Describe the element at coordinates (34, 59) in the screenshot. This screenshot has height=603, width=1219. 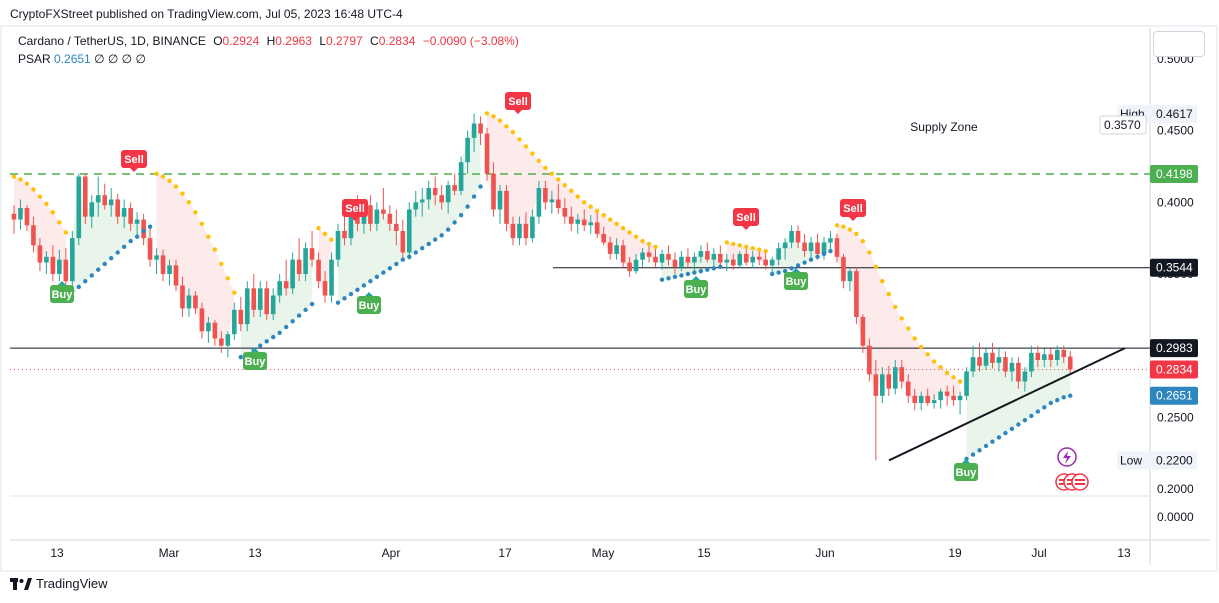
I see `psar-label: PSAR` at that location.